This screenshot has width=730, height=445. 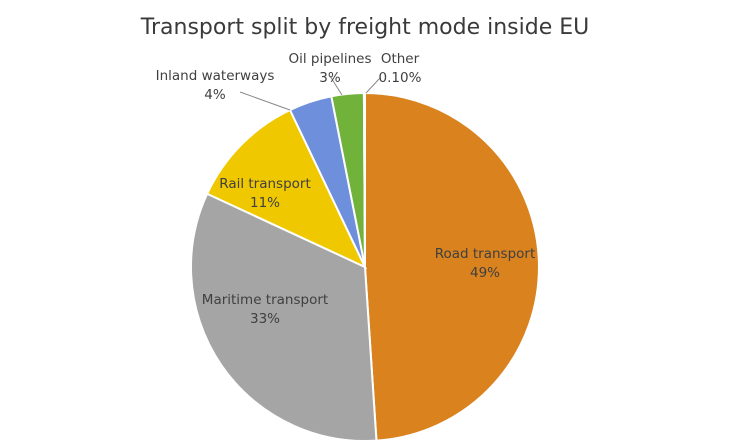 I want to click on pie-slice-other, so click(x=364, y=179).